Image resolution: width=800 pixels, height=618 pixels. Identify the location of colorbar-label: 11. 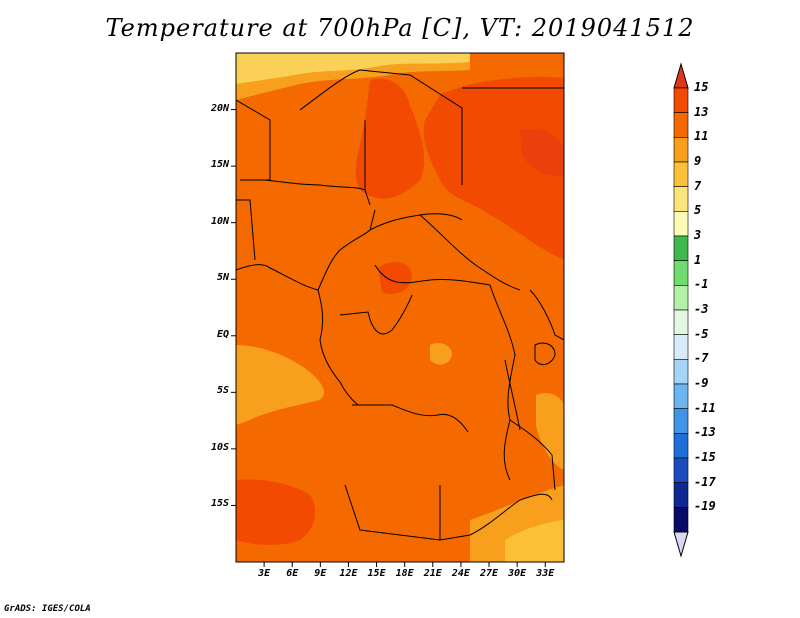
(701, 136).